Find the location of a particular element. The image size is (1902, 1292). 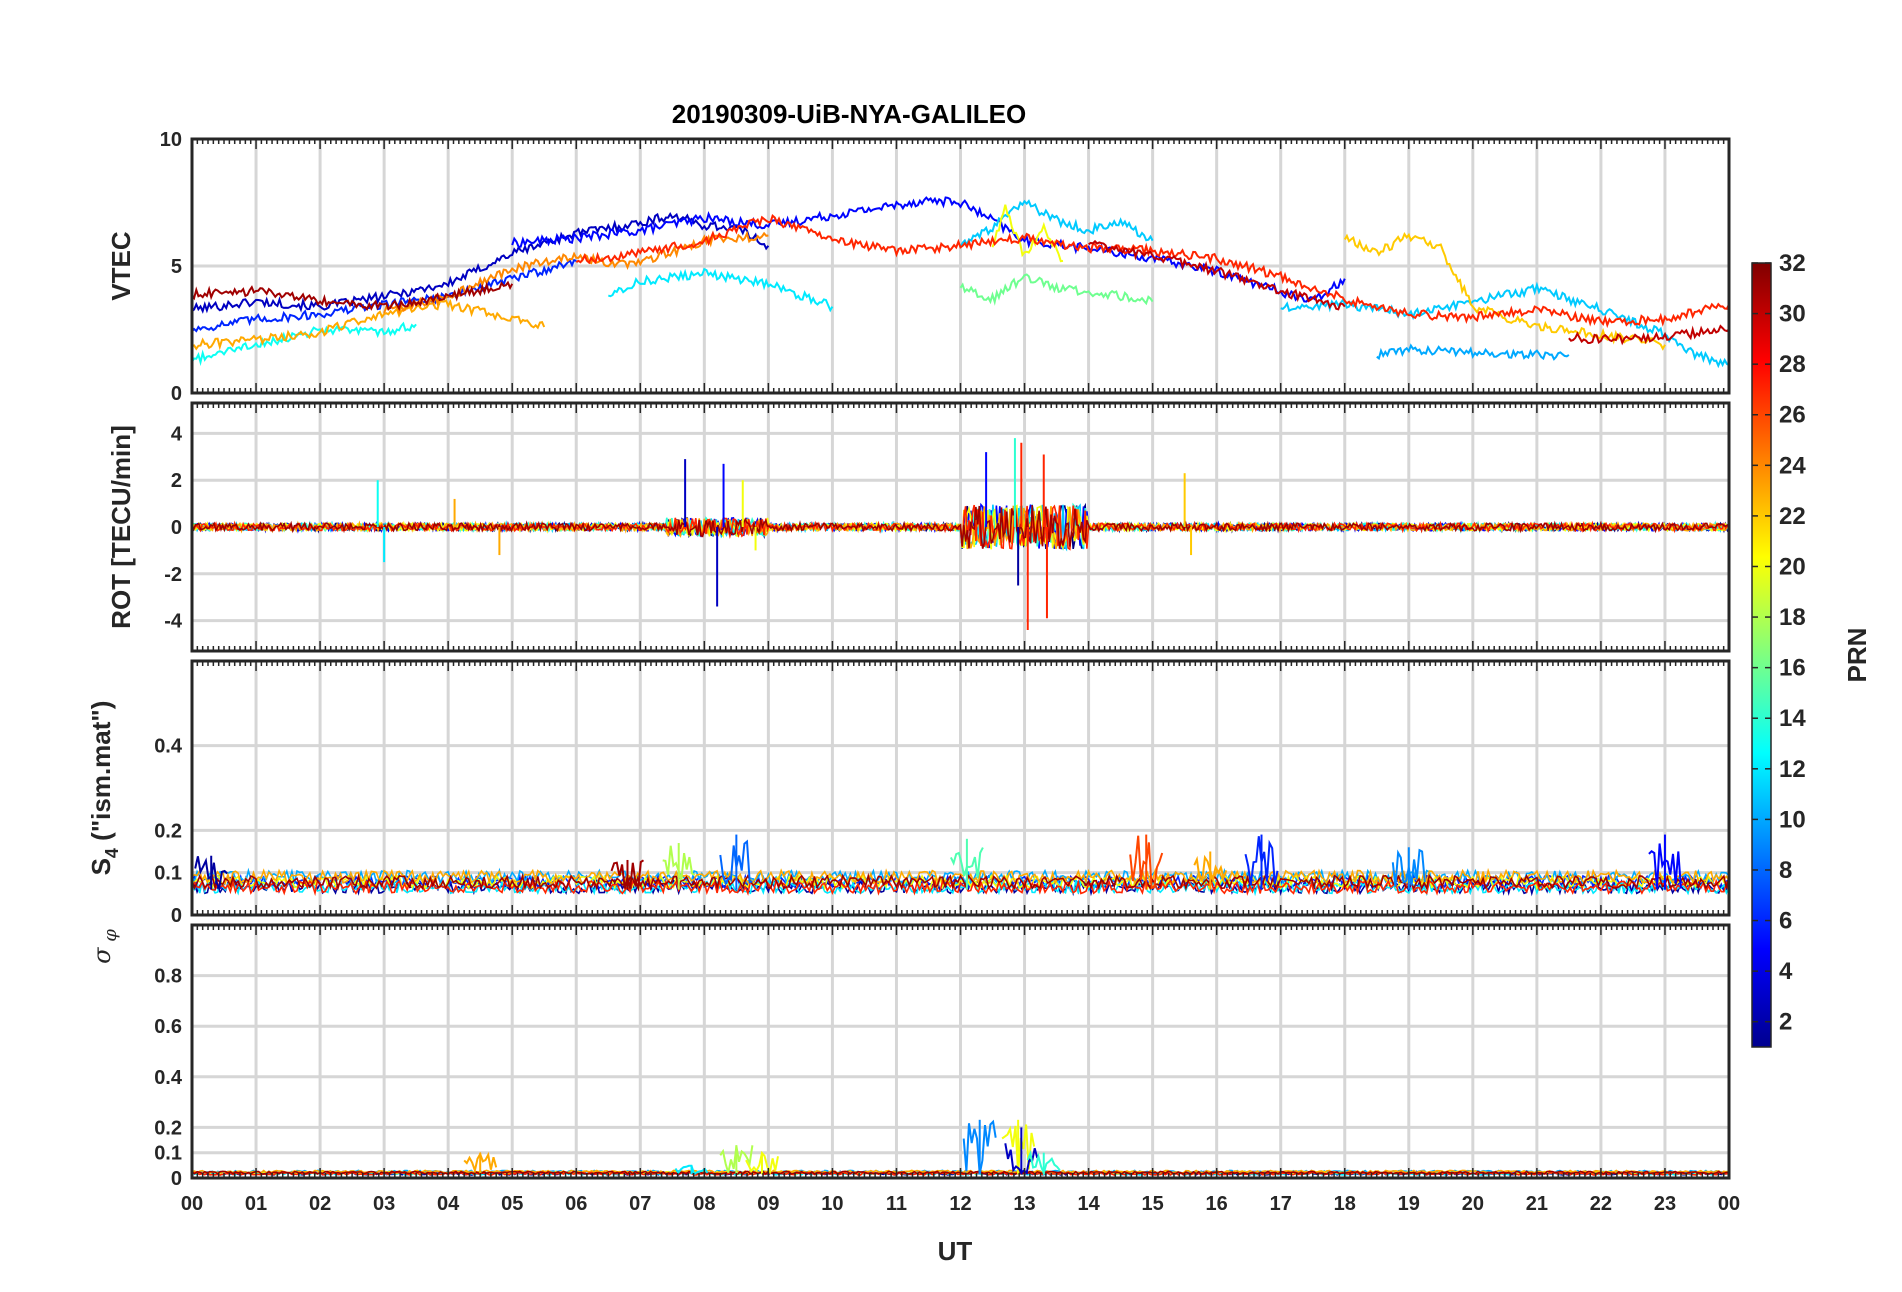

colorbar-tick-label: 24 is located at coordinates (1792, 465).